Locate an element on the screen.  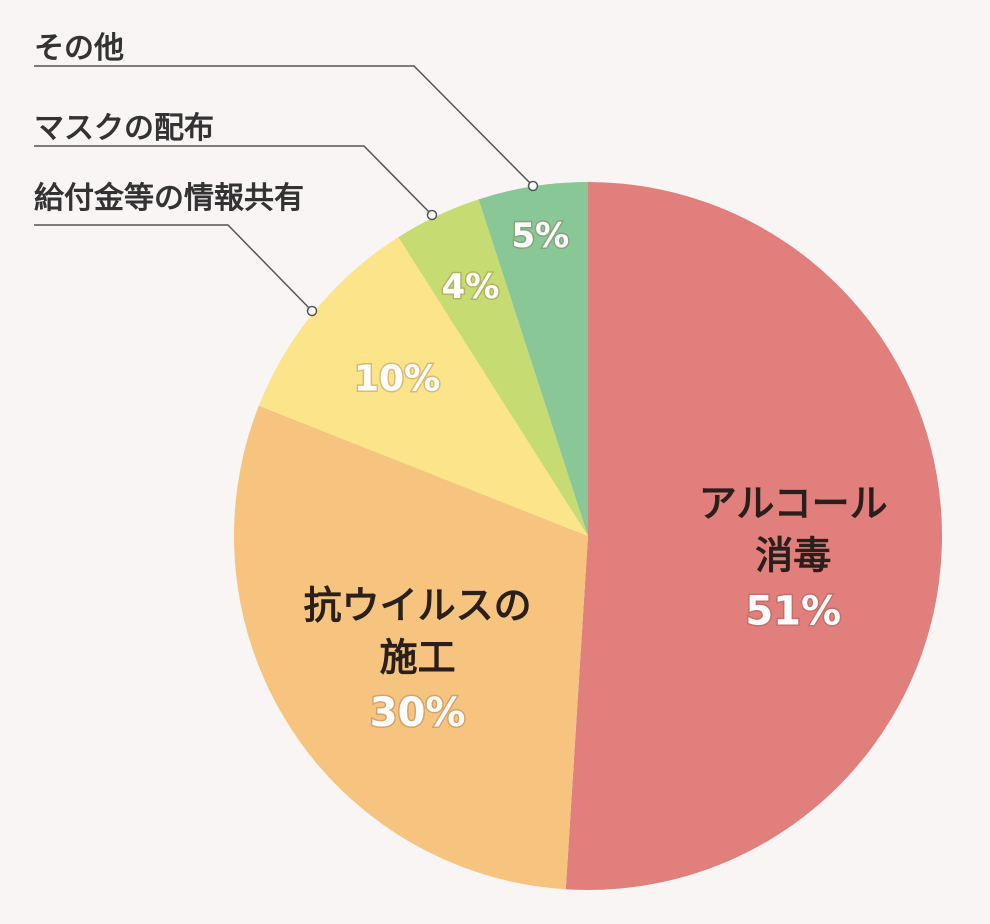
slice-label-2: 給付金等の情報共有 is located at coordinates (169, 198).